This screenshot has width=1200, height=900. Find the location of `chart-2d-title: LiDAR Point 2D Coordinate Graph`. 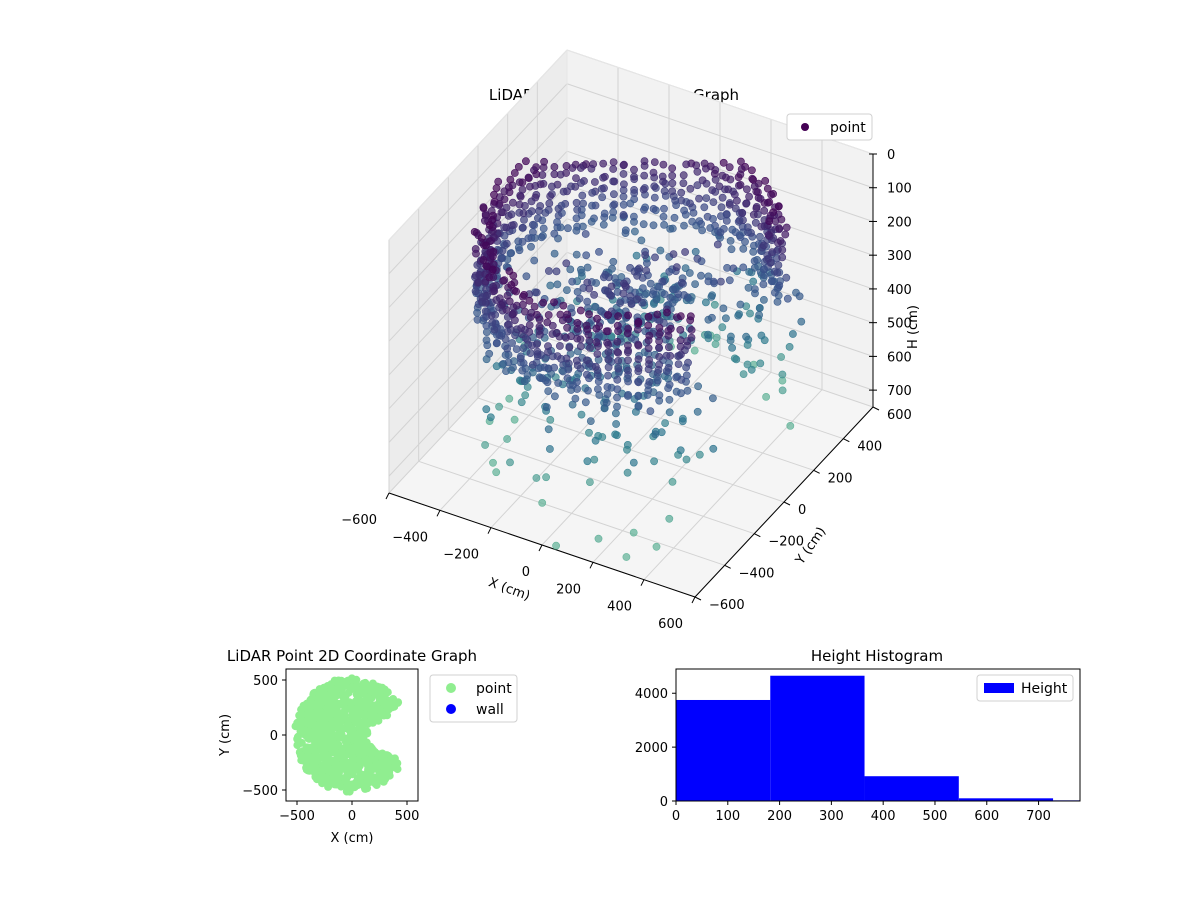

chart-2d-title: LiDAR Point 2D Coordinate Graph is located at coordinates (352, 656).